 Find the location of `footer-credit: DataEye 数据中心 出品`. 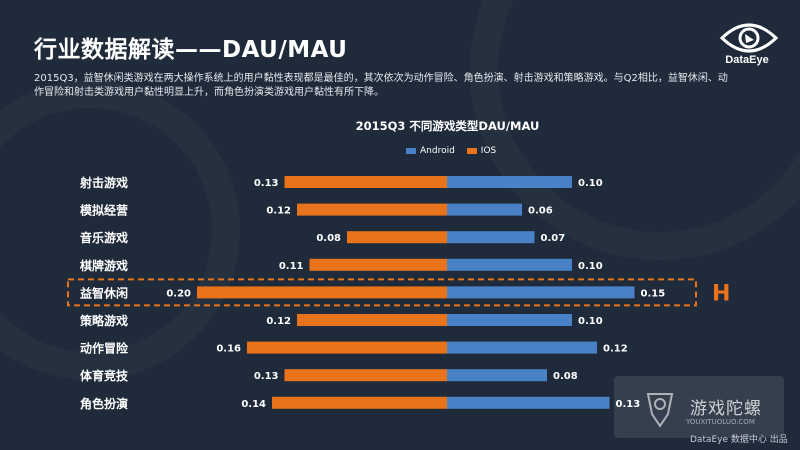

footer-credit: DataEye 数据中心 出品 is located at coordinates (739, 440).